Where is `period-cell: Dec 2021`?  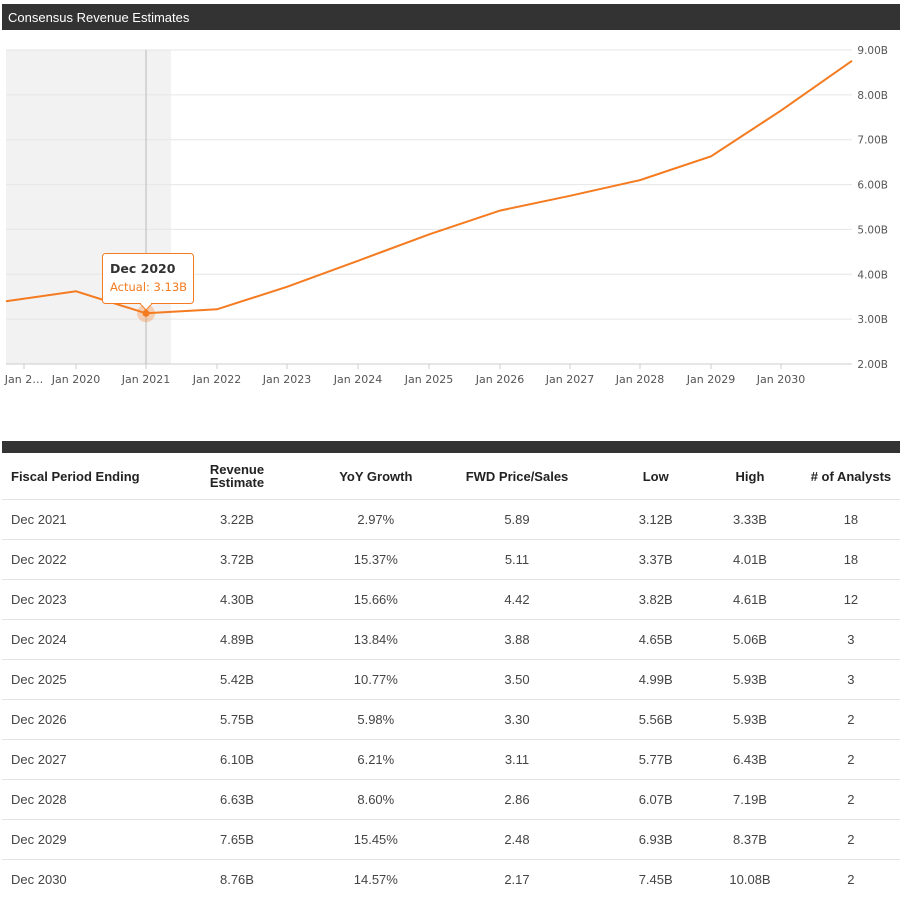
period-cell: Dec 2021 is located at coordinates (73, 519).